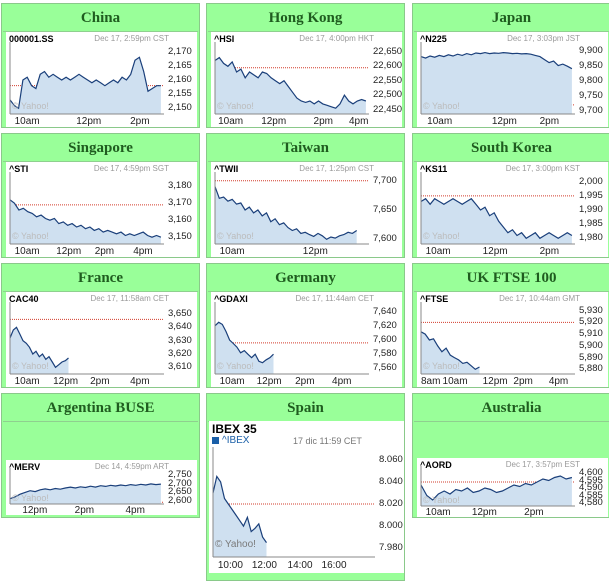 The image size is (609, 581). What do you see at coordinates (591, 480) in the screenshot?
I see `y-tick-label: 4,595` at bounding box center [591, 480].